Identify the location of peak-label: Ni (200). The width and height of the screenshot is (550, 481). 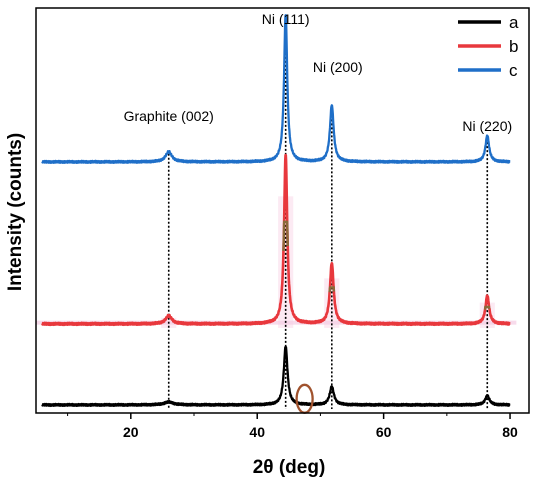
(338, 67).